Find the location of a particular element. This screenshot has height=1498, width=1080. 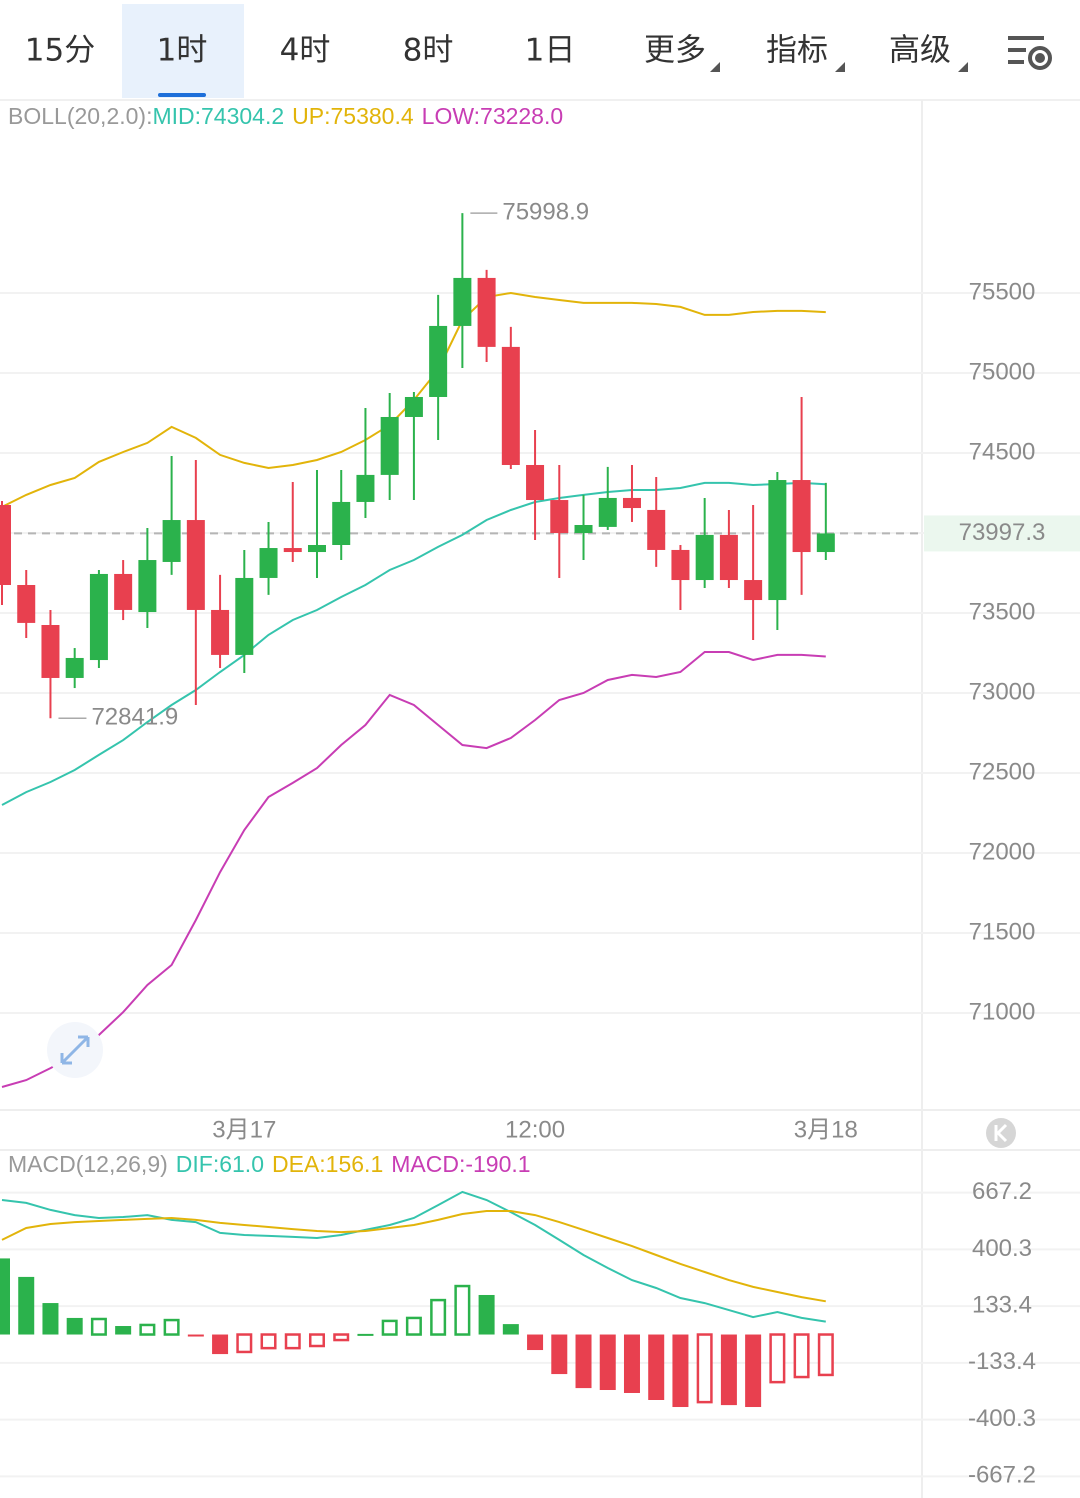

max-label: 75998.9 is located at coordinates (545, 211).